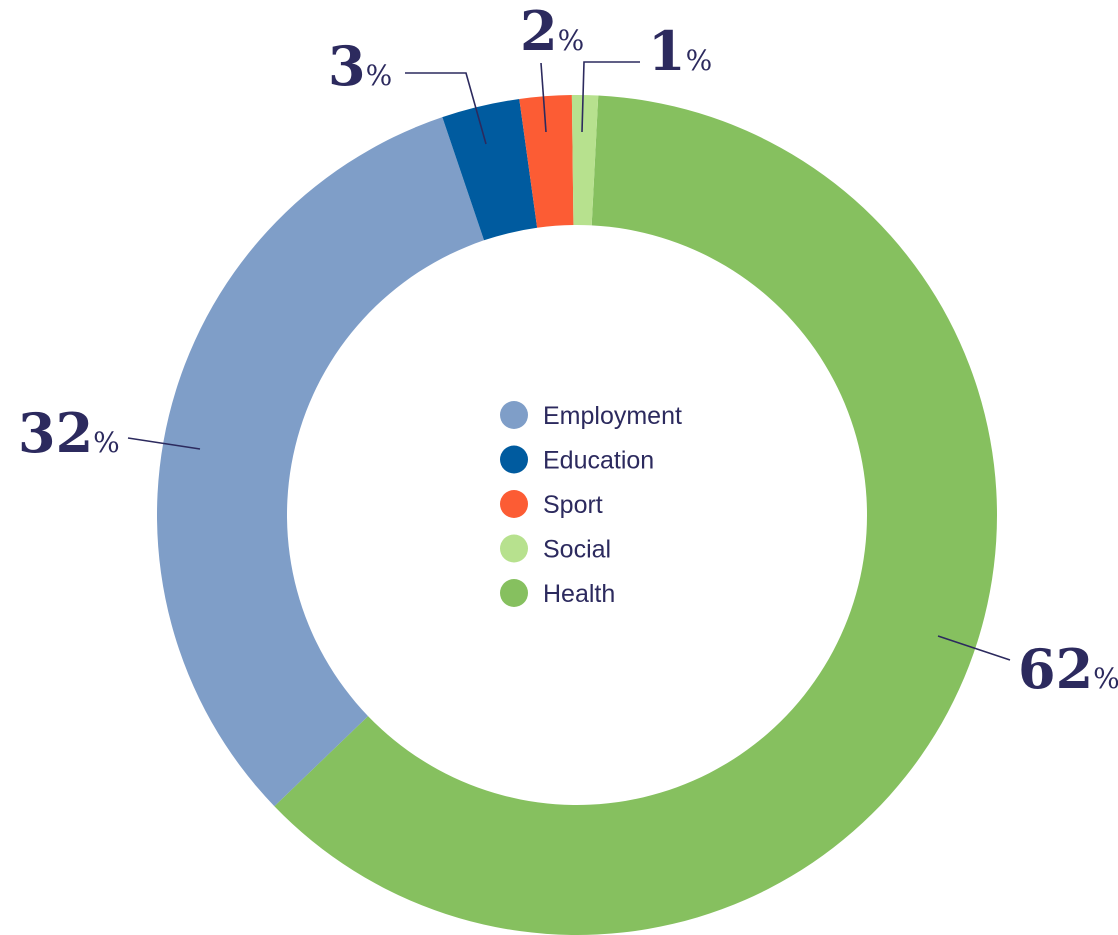 The image size is (1118, 935). Describe the element at coordinates (446, 108) in the screenshot. I see `leader-line-education` at that location.